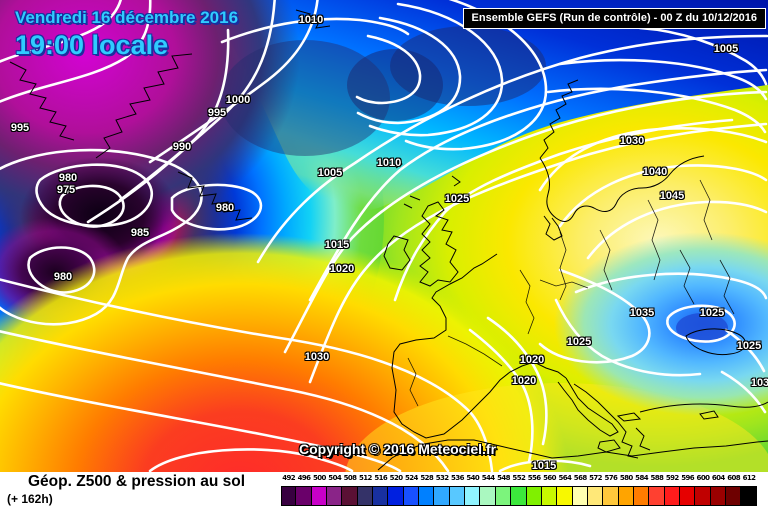 The image size is (768, 512). What do you see at coordinates (734, 478) in the screenshot?
I see `legend-value: 608` at bounding box center [734, 478].